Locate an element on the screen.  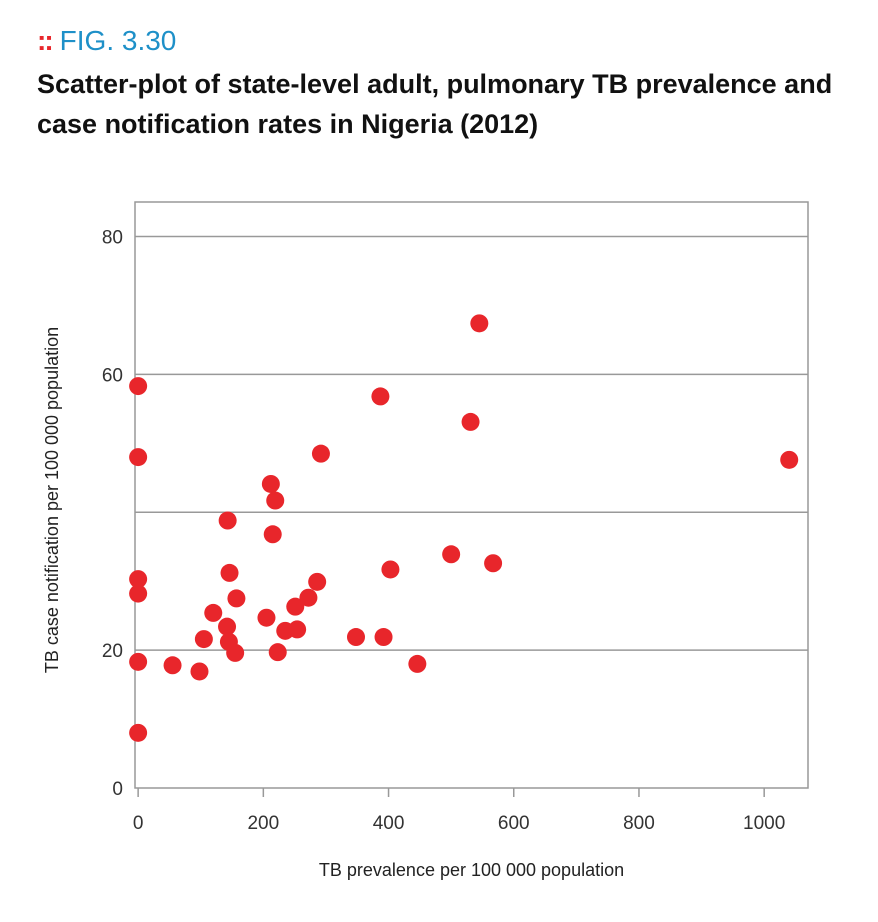
x-tick-label: 600 is located at coordinates (514, 823).